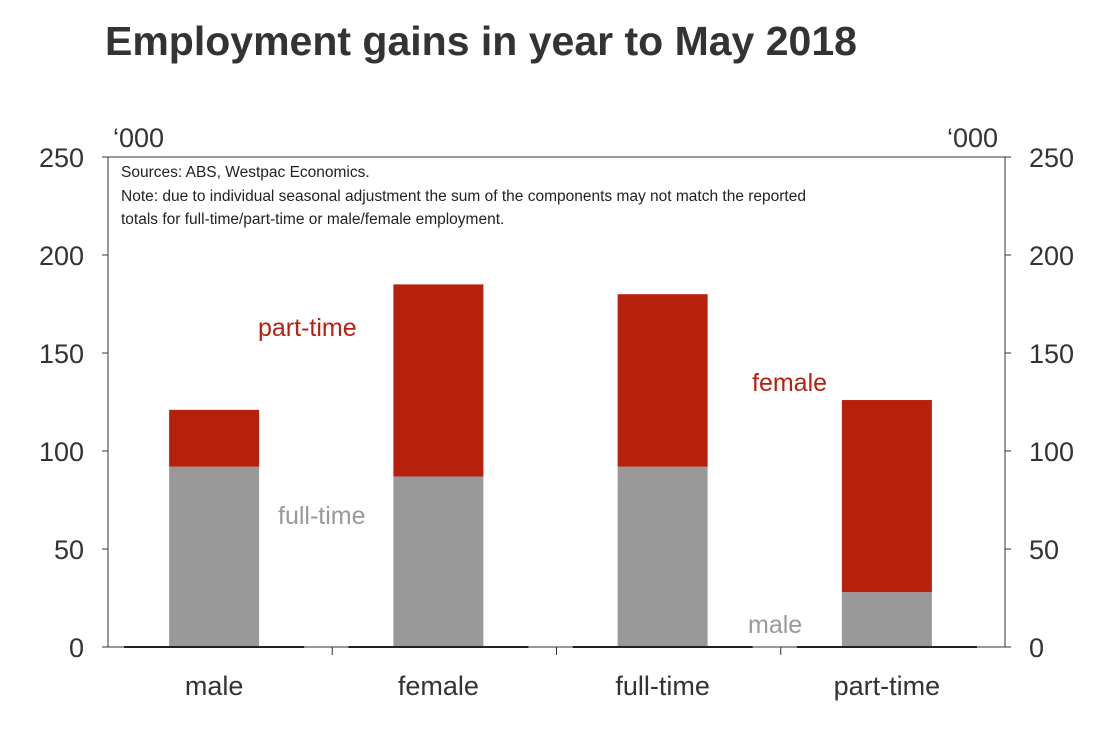  Describe the element at coordinates (61, 256) in the screenshot. I see `y-tick-label-left: 200` at that location.